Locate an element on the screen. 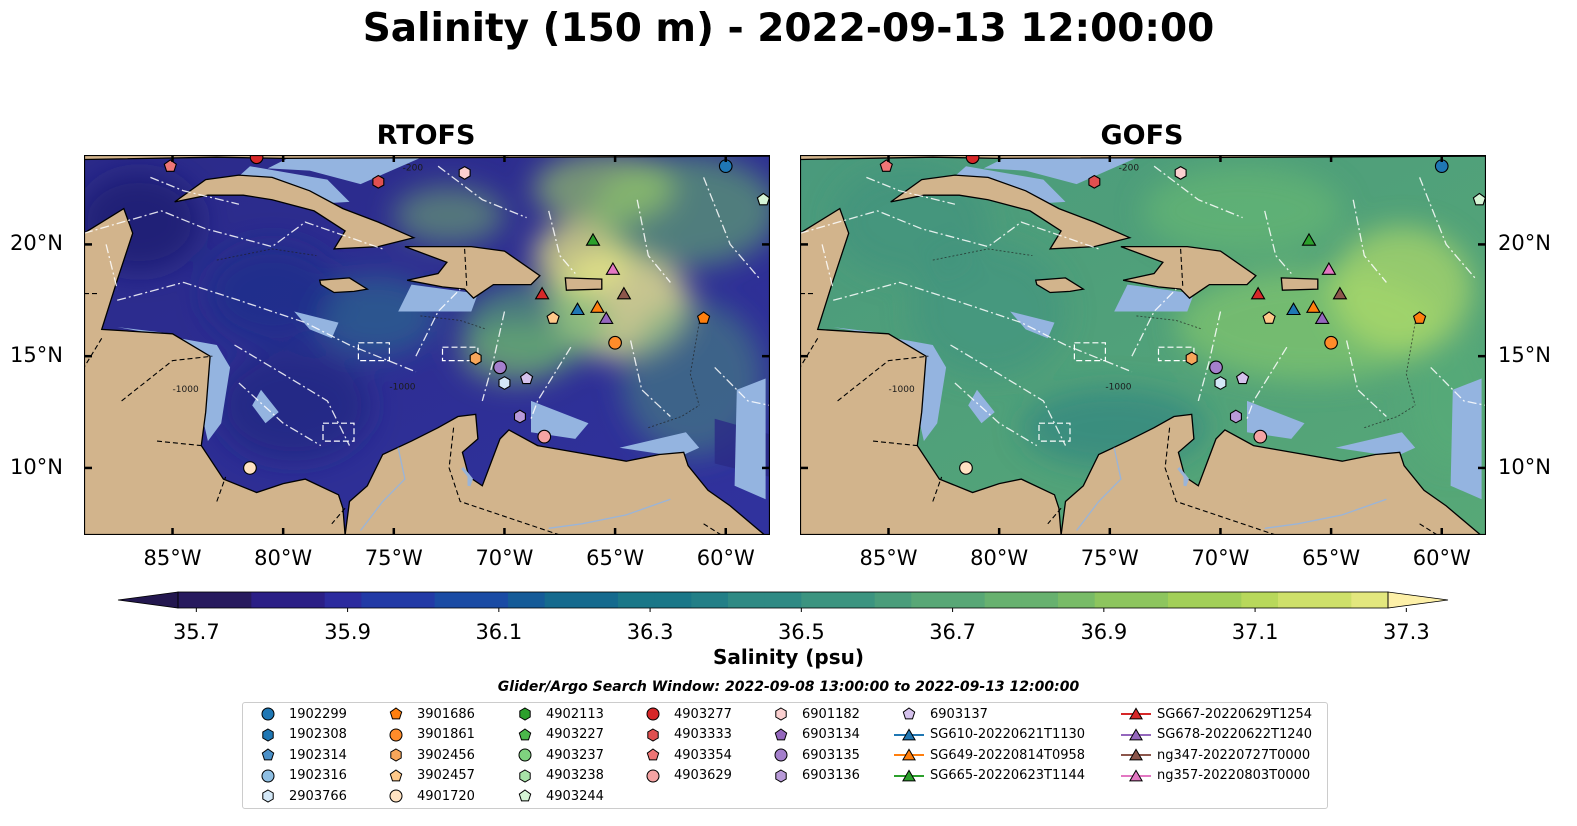 The width and height of the screenshot is (1577, 826). legend-item: SG649-20220814T0958 is located at coordinates (988, 755).